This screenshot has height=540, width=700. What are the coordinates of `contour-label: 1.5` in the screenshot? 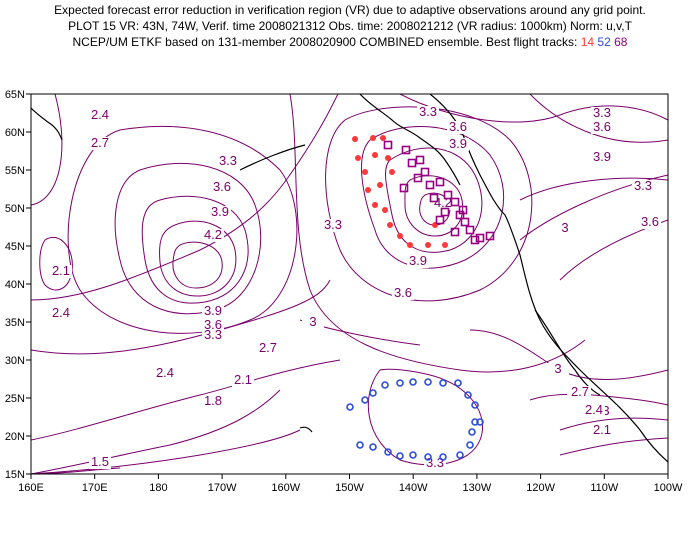 It's located at (100, 461).